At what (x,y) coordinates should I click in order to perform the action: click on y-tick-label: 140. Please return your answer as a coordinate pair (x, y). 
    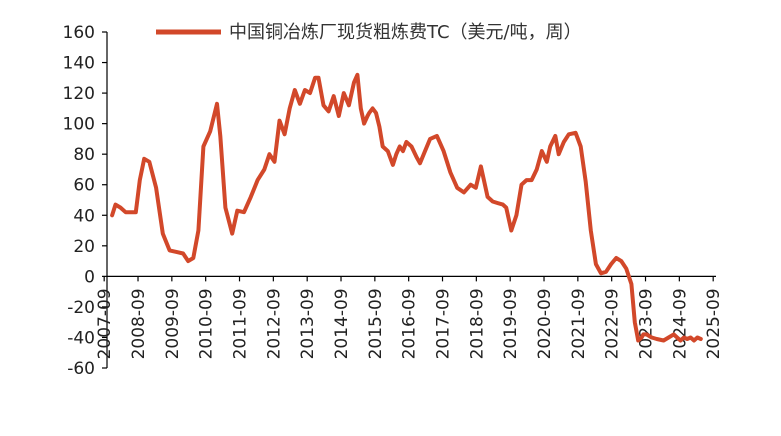
    Looking at the image, I should click on (79, 64).